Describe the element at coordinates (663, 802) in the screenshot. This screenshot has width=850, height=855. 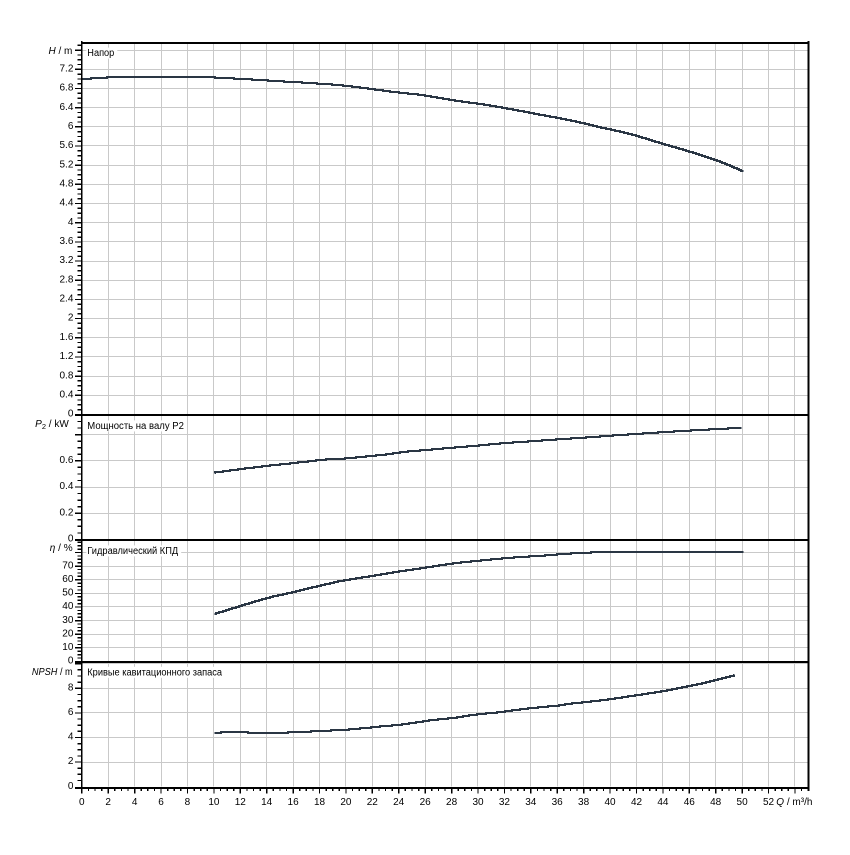
I see `svg-text: 44` at that location.